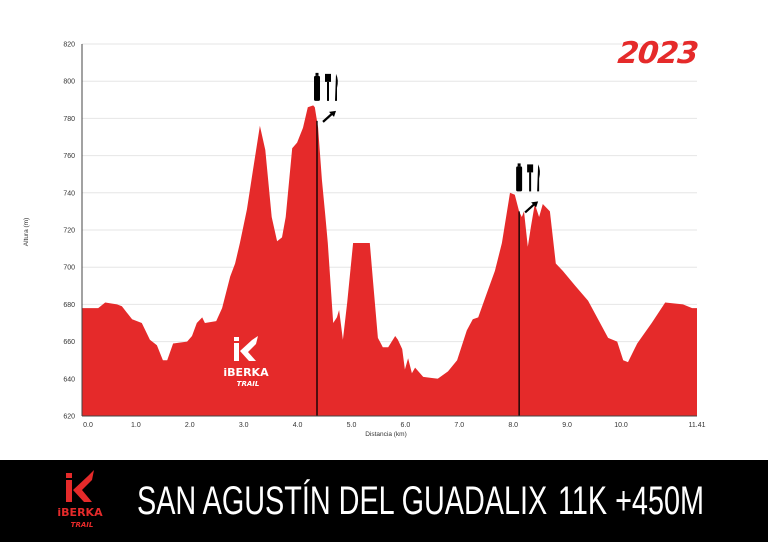 This screenshot has height=543, width=768. Describe the element at coordinates (69, 82) in the screenshot. I see `y-tick-label: 800` at that location.